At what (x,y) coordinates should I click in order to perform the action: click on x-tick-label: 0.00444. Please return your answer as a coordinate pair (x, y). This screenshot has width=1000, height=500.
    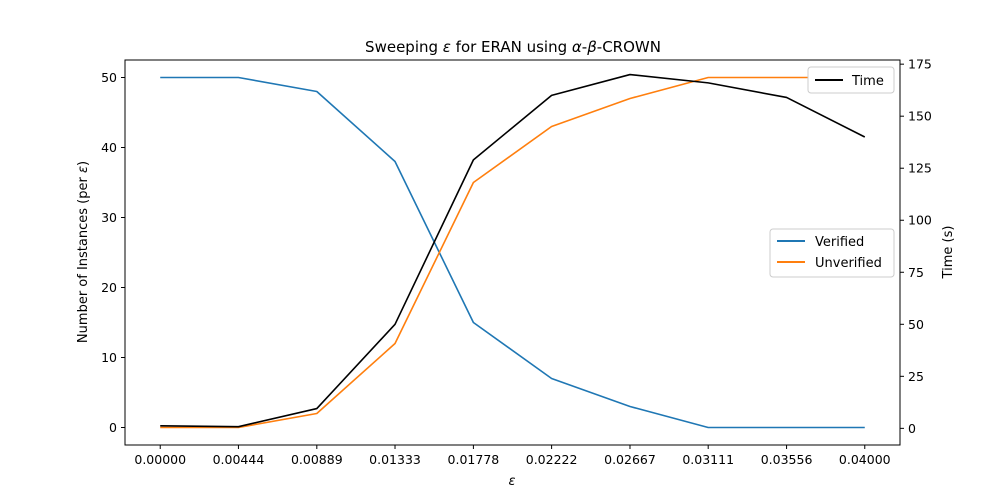
    Looking at the image, I should click on (239, 459).